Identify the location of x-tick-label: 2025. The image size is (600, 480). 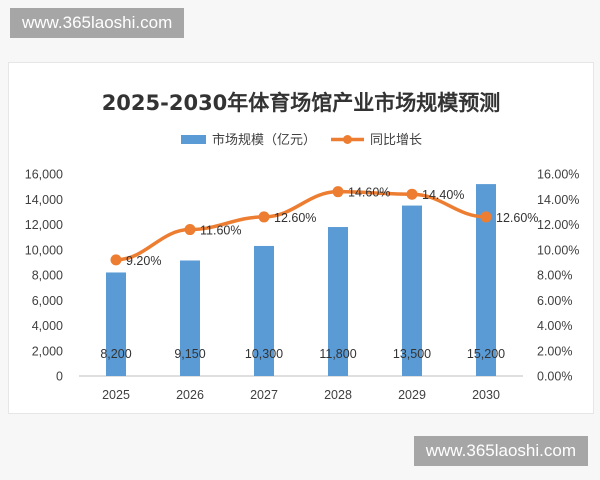
(116, 395).